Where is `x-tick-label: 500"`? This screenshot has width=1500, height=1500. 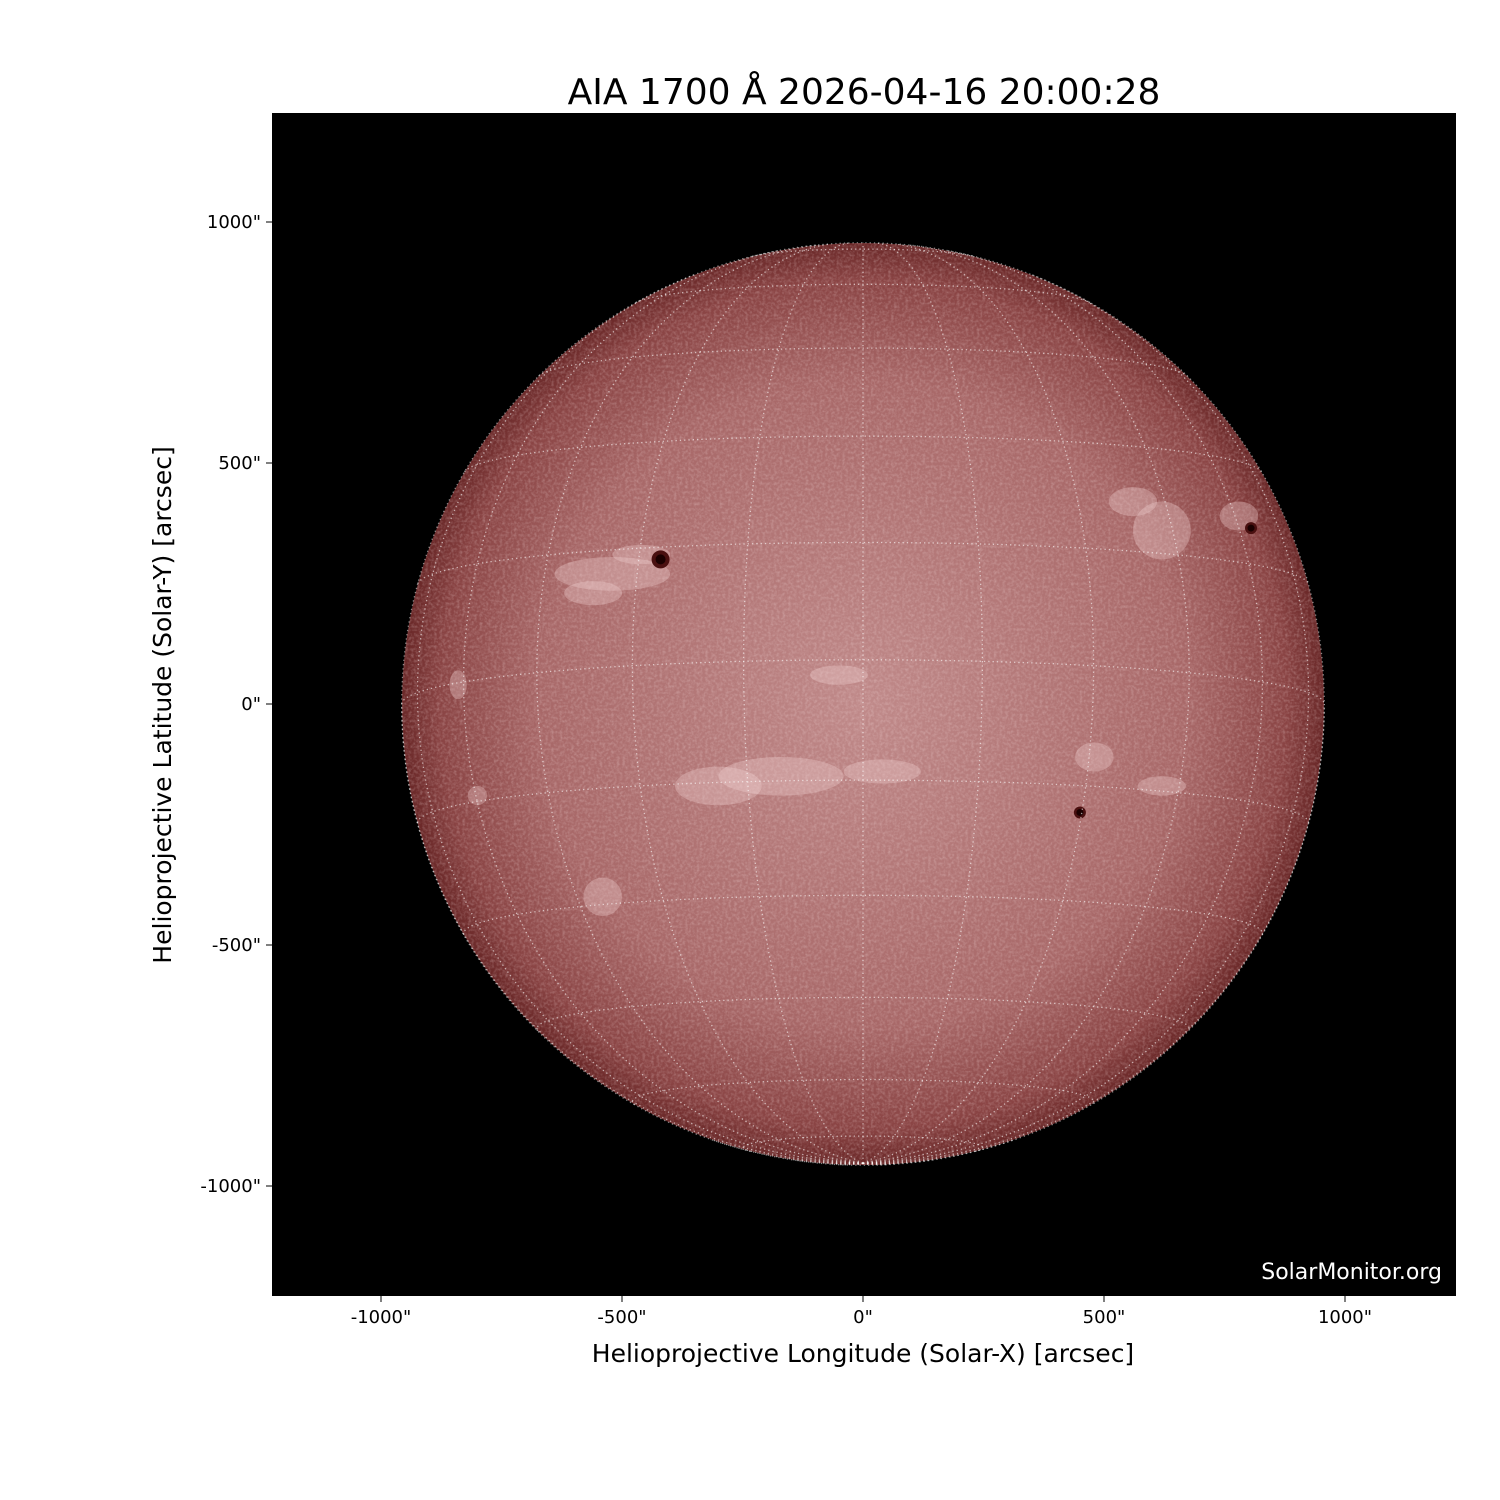 x-tick-label: 500" is located at coordinates (1104, 1317).